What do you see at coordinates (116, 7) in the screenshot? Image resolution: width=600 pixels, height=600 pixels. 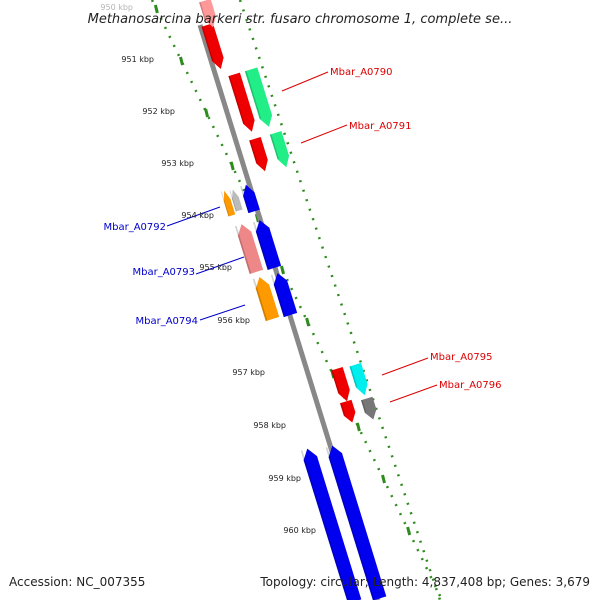 I see `tick-label: 950 kbp` at bounding box center [116, 7].